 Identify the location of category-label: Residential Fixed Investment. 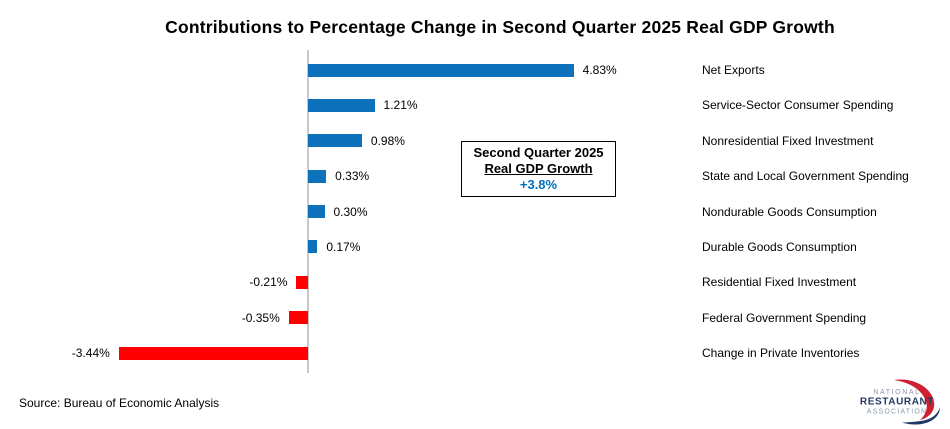
(779, 282).